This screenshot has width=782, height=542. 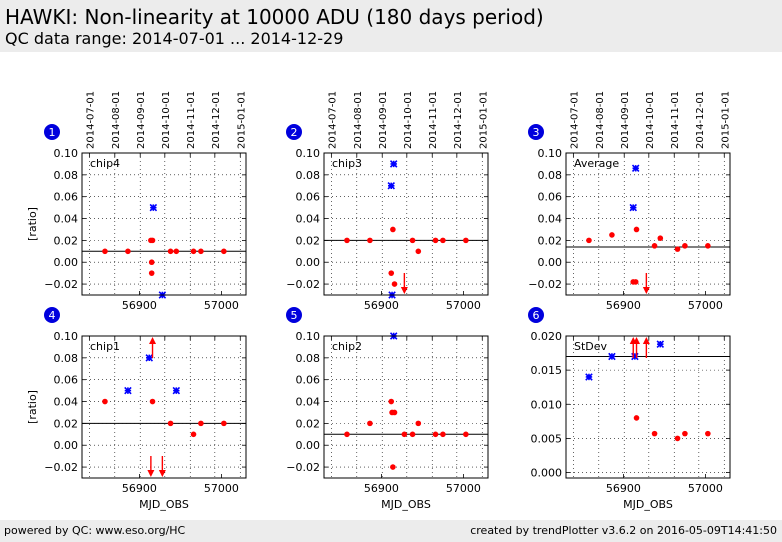 I want to click on panel-number: 1, so click(x=52, y=132).